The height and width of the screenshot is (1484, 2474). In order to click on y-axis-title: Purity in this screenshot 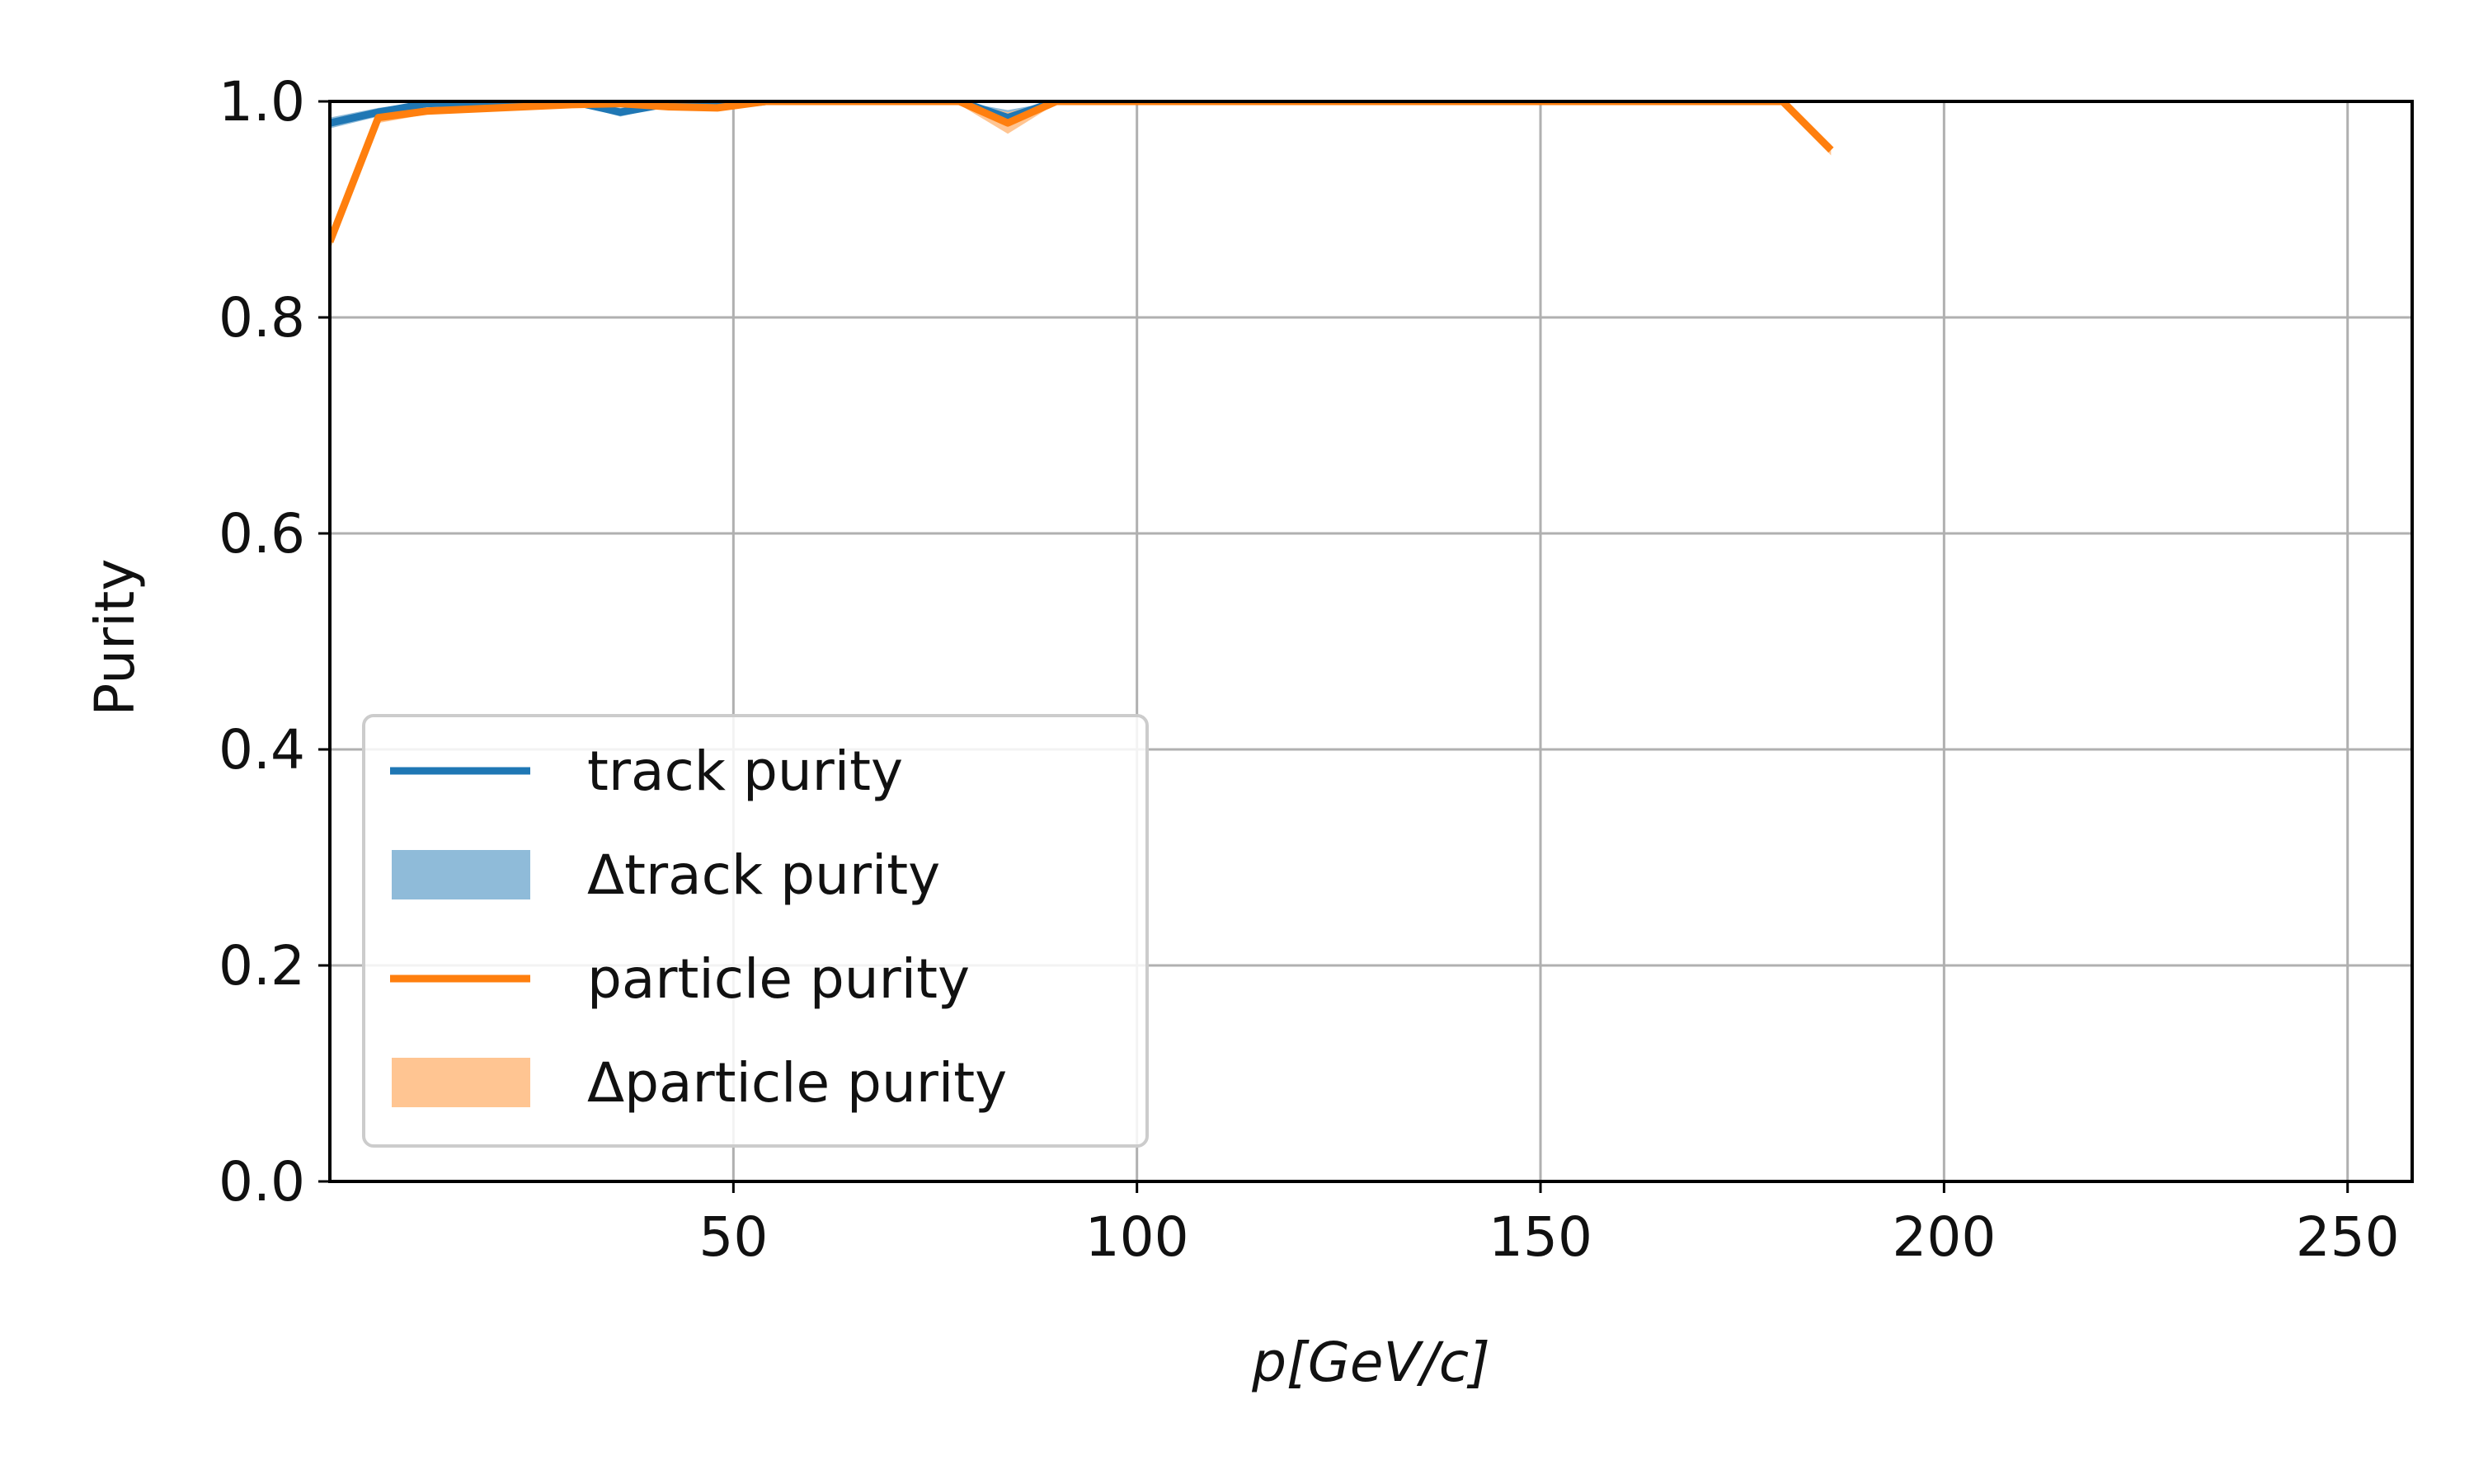, I will do `click(115, 637)`.